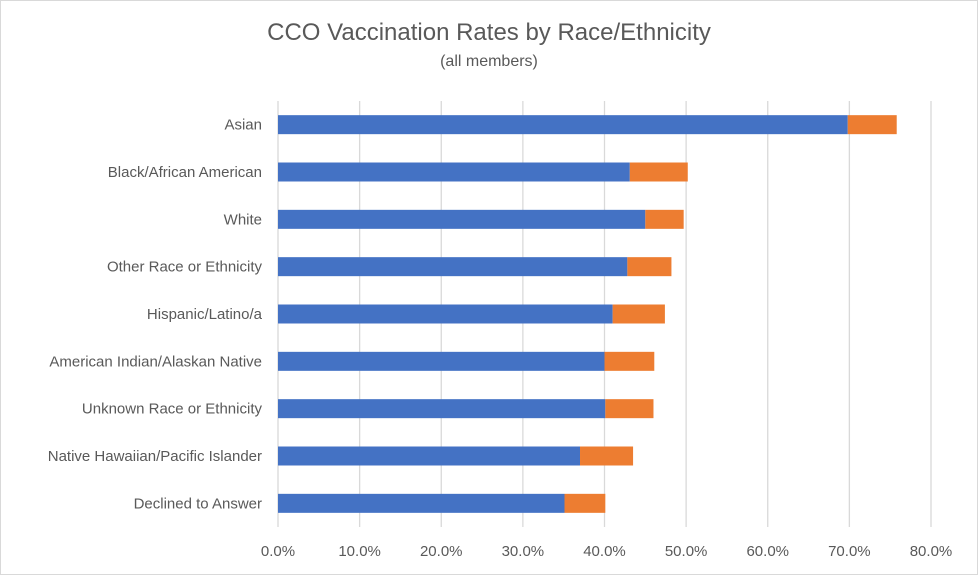 The image size is (978, 575). Describe the element at coordinates (604, 551) in the screenshot. I see `x-tick-label: 40.0%` at that location.